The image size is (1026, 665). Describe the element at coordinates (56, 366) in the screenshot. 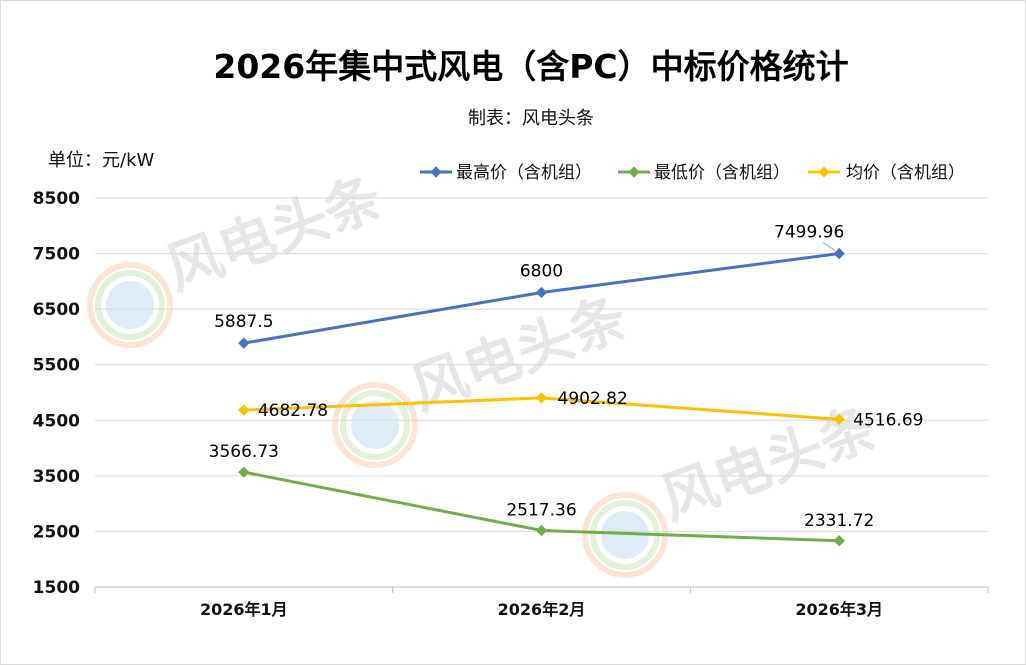

I see `y-tick-label: 5500` at that location.